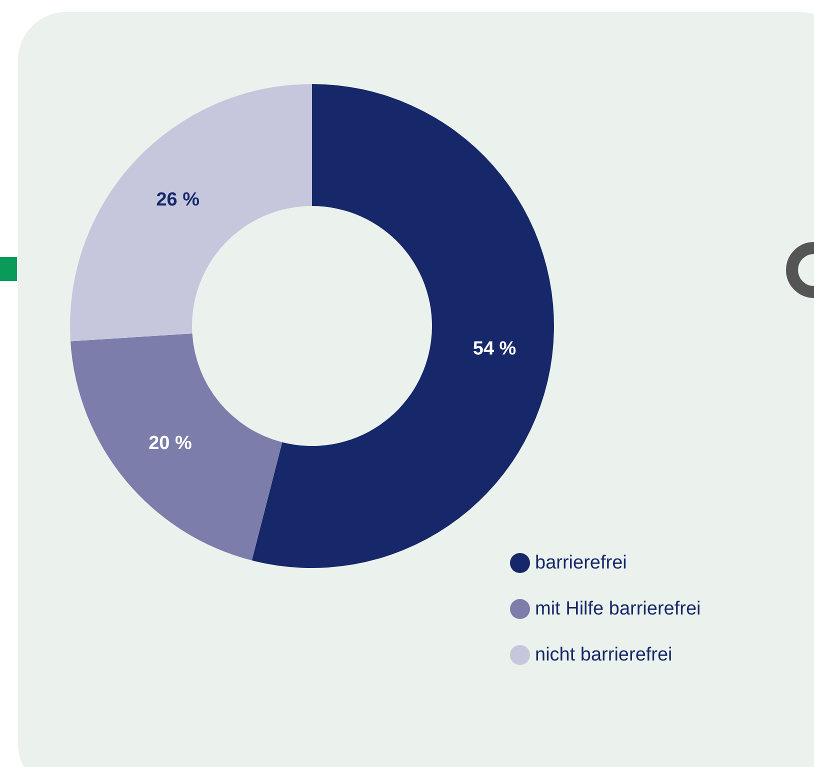  Describe the element at coordinates (618, 609) in the screenshot. I see `legend-label: mit Hilfe barrierefrei` at that location.